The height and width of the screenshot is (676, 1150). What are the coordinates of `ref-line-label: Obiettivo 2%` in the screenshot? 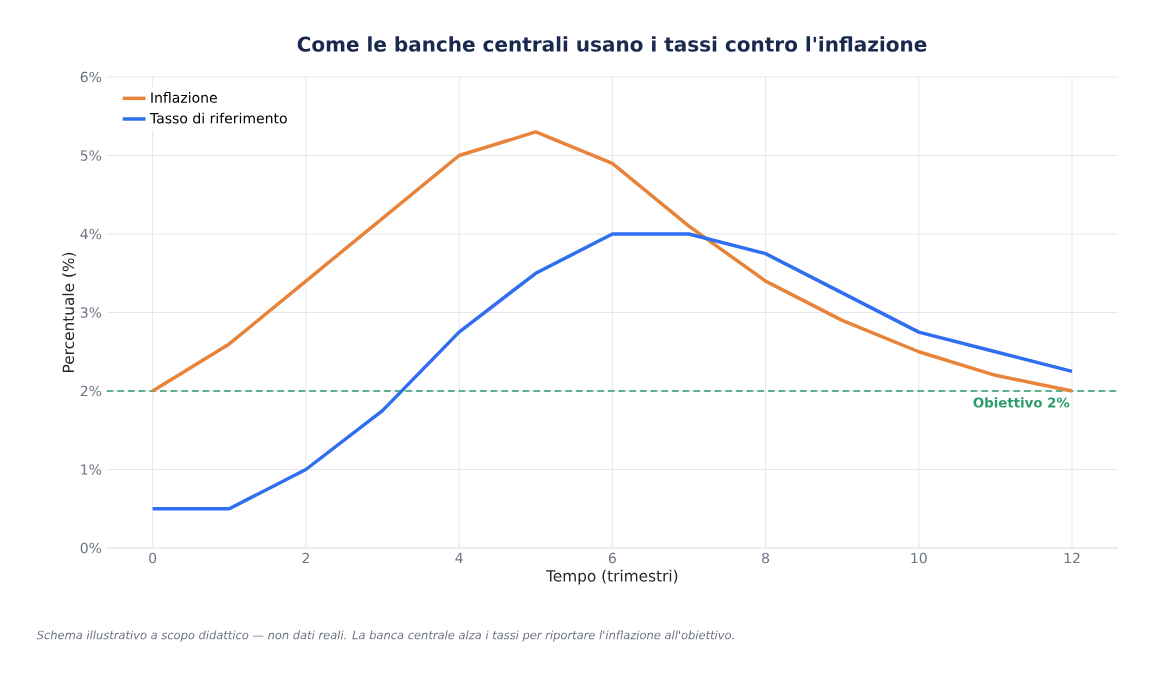 It's located at (1021, 402).